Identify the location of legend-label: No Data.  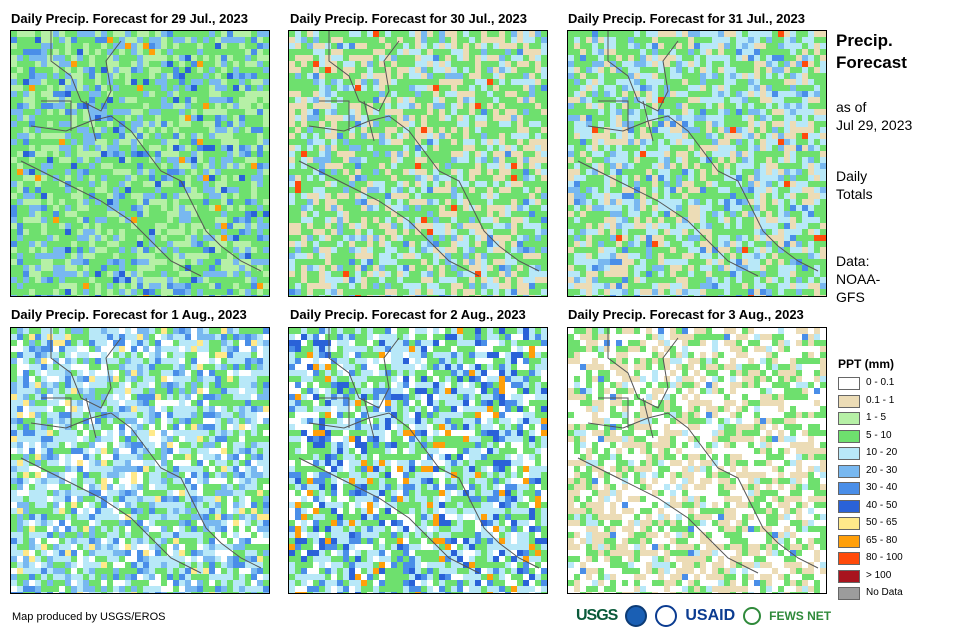
(884, 592).